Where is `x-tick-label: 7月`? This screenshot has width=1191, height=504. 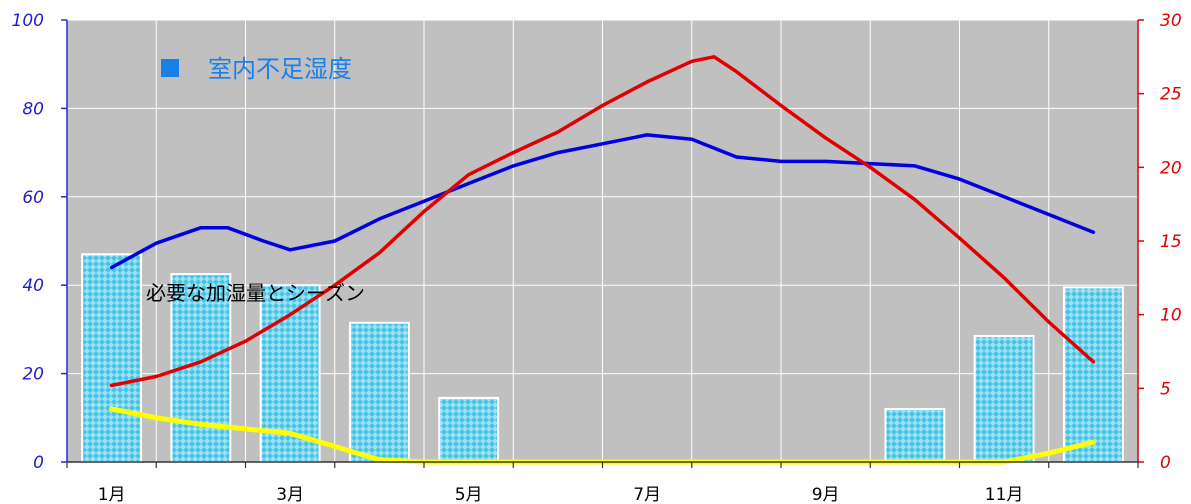
x-tick-label: 7月 is located at coordinates (647, 494).